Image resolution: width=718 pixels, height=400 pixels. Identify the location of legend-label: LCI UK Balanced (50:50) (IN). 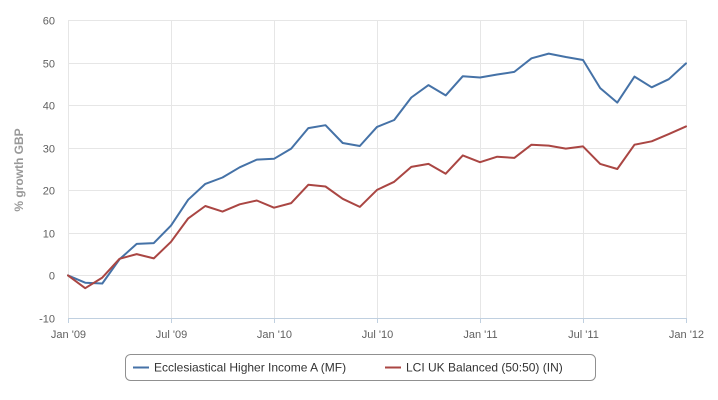
(484, 368).